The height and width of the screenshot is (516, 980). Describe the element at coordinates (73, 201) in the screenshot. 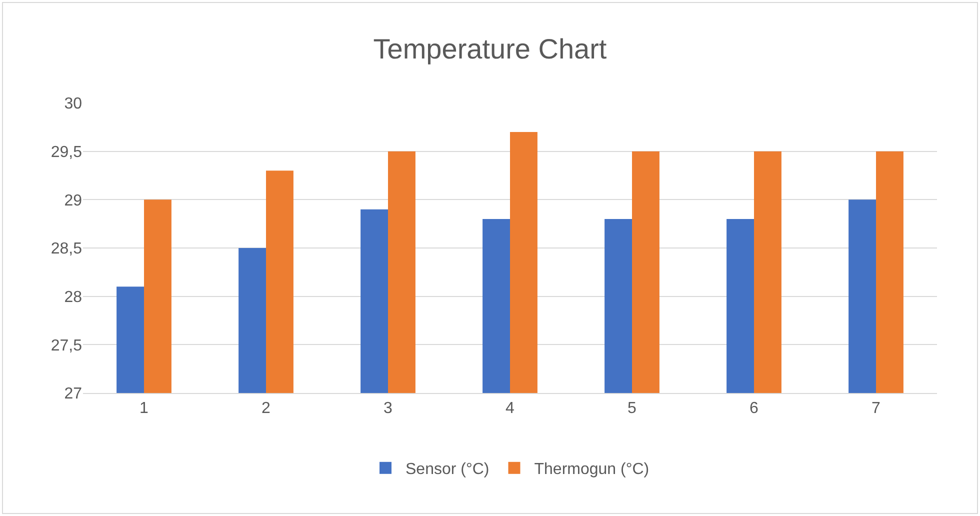

I see `y-tick-label: 29` at that location.